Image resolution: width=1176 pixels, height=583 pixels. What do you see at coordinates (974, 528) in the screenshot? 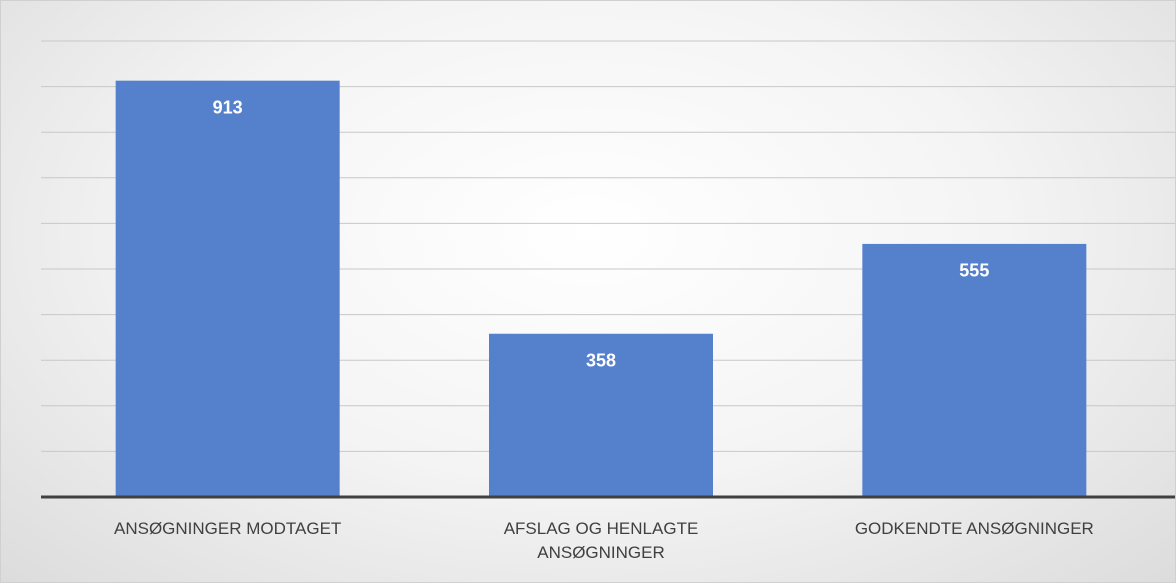
I see `x-tick-label: GODKENDTE ANSØGNINGER` at bounding box center [974, 528].